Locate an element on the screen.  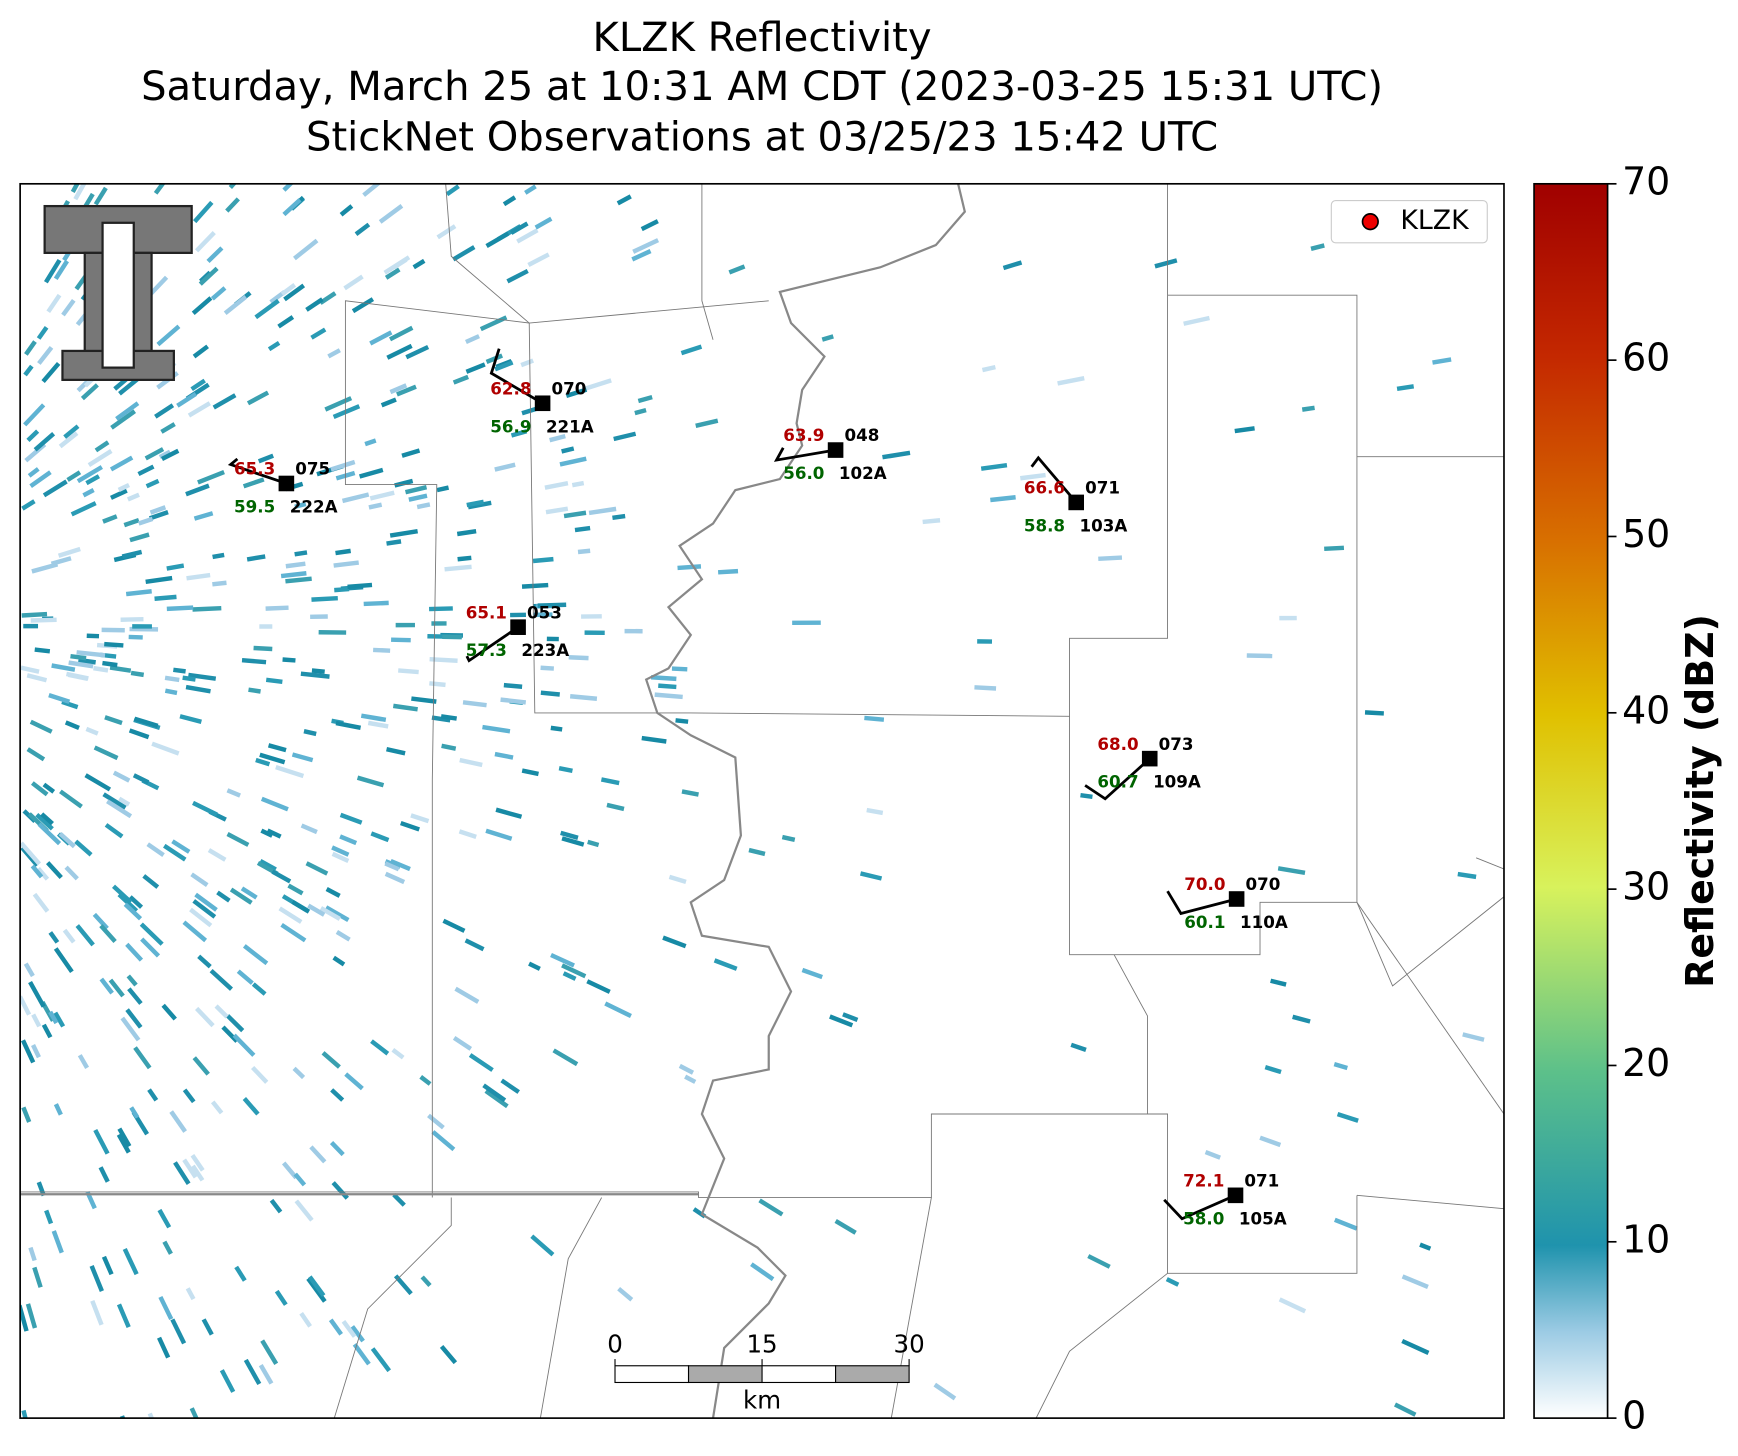
wind-barb is located at coordinates (1117, 779).